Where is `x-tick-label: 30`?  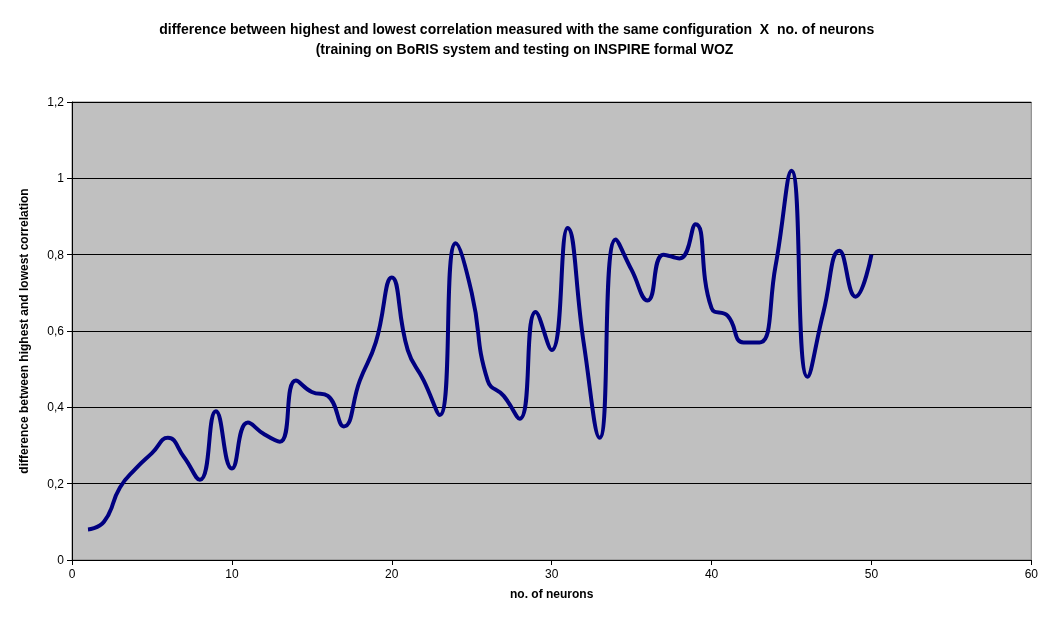
x-tick-label: 30 is located at coordinates (551, 574).